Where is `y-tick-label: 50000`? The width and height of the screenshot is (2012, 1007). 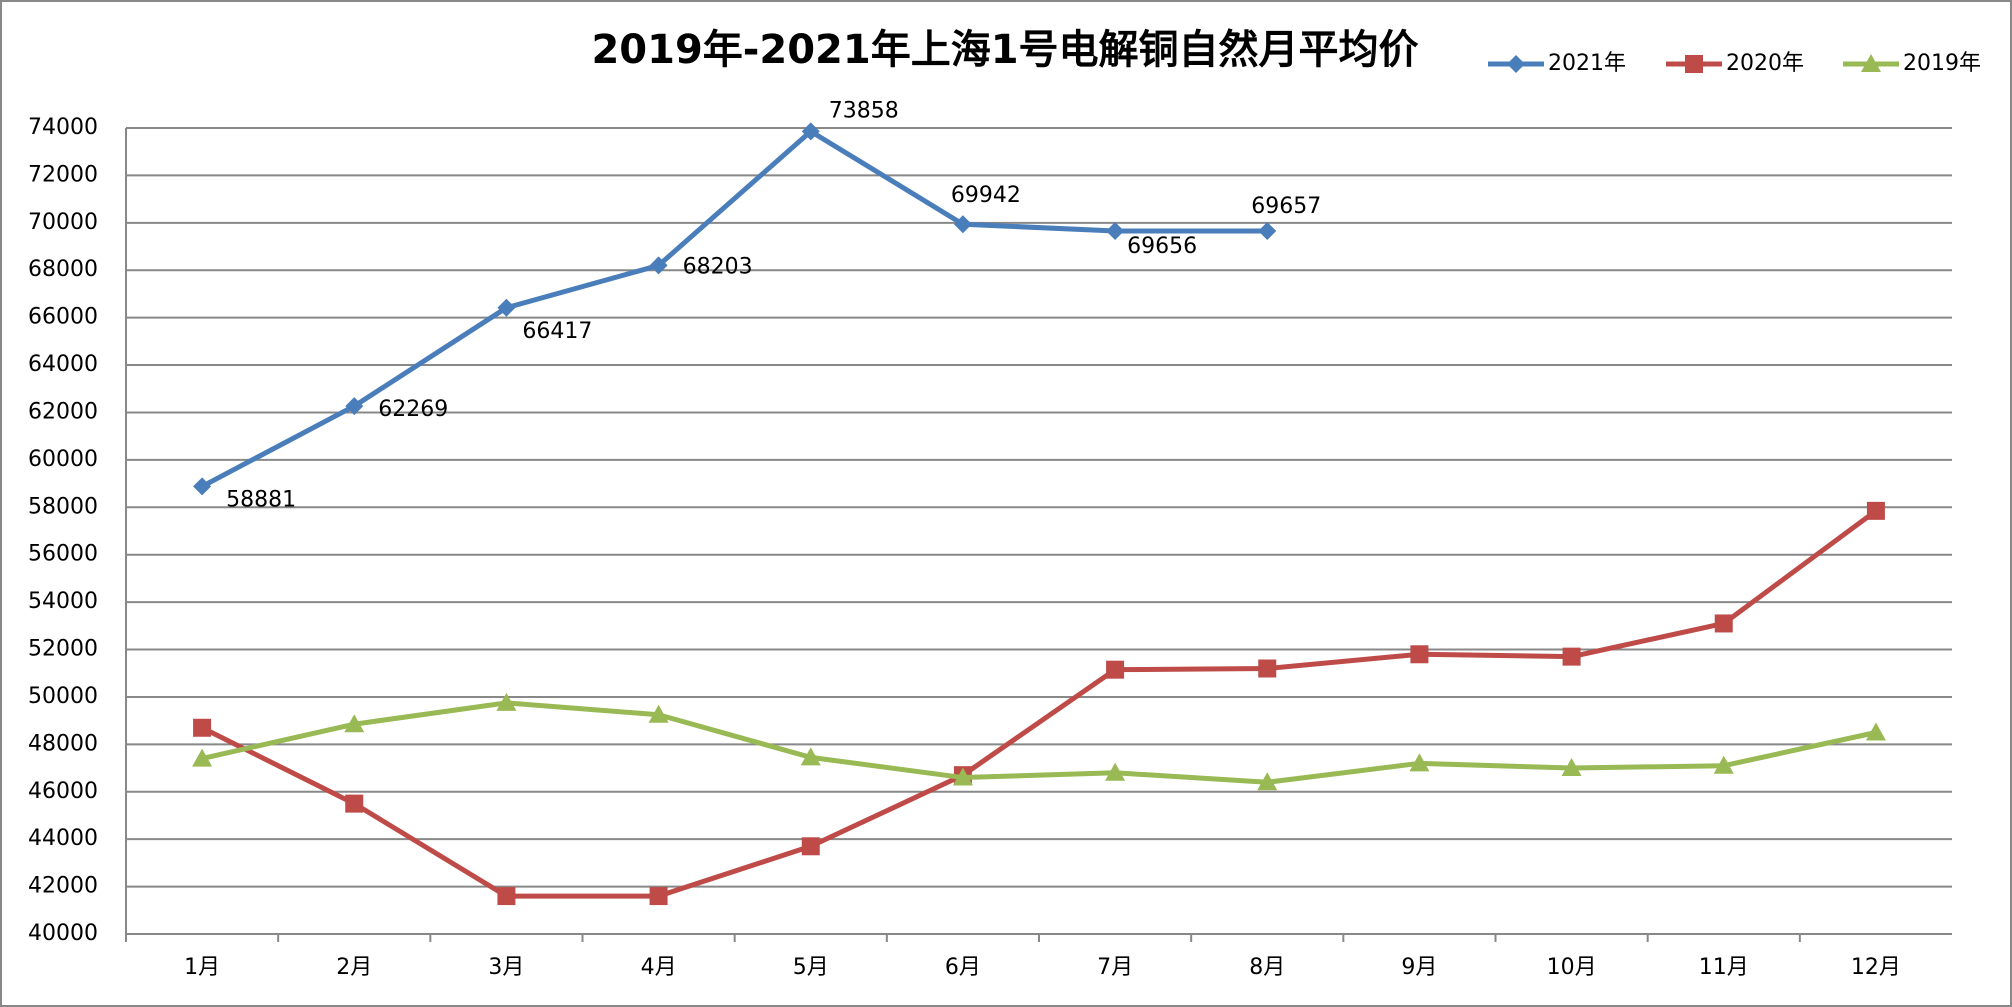
y-tick-label: 50000 is located at coordinates (63, 696).